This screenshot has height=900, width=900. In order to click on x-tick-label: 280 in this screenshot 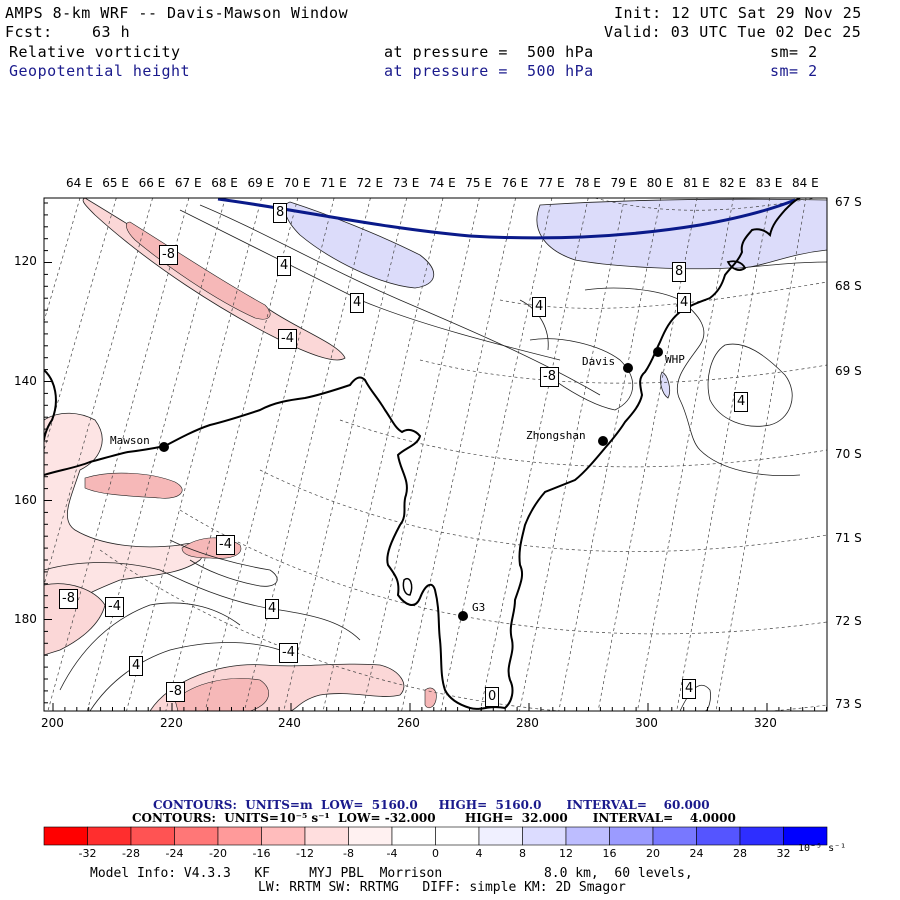, I will do `click(527, 723)`.